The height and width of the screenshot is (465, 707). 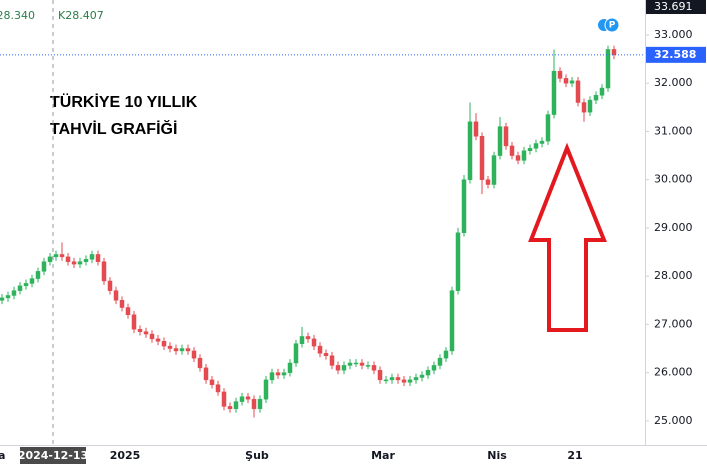 What do you see at coordinates (574, 455) in the screenshot?
I see `x-tick-label: 21` at bounding box center [574, 455].